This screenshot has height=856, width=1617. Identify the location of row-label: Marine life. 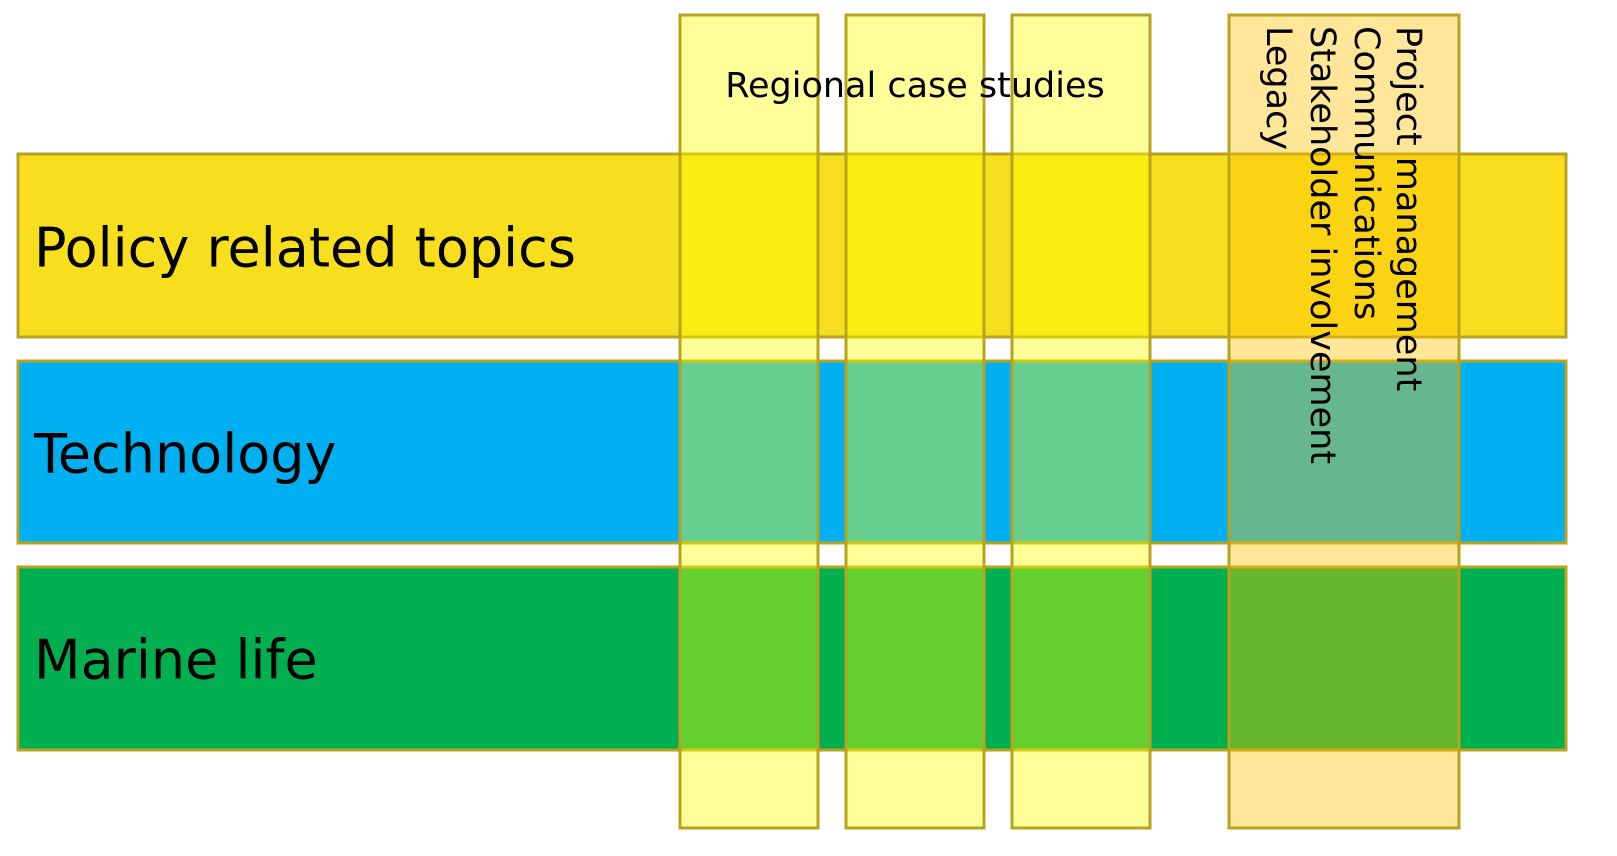
(176, 660).